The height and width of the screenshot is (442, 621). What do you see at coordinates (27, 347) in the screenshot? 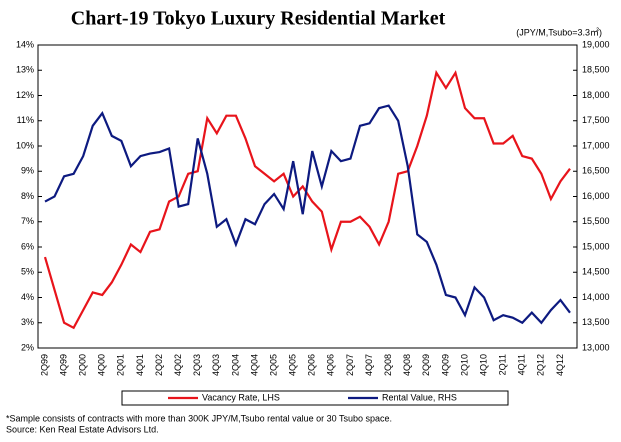
I see `y-tick-label: 2%` at bounding box center [27, 347].